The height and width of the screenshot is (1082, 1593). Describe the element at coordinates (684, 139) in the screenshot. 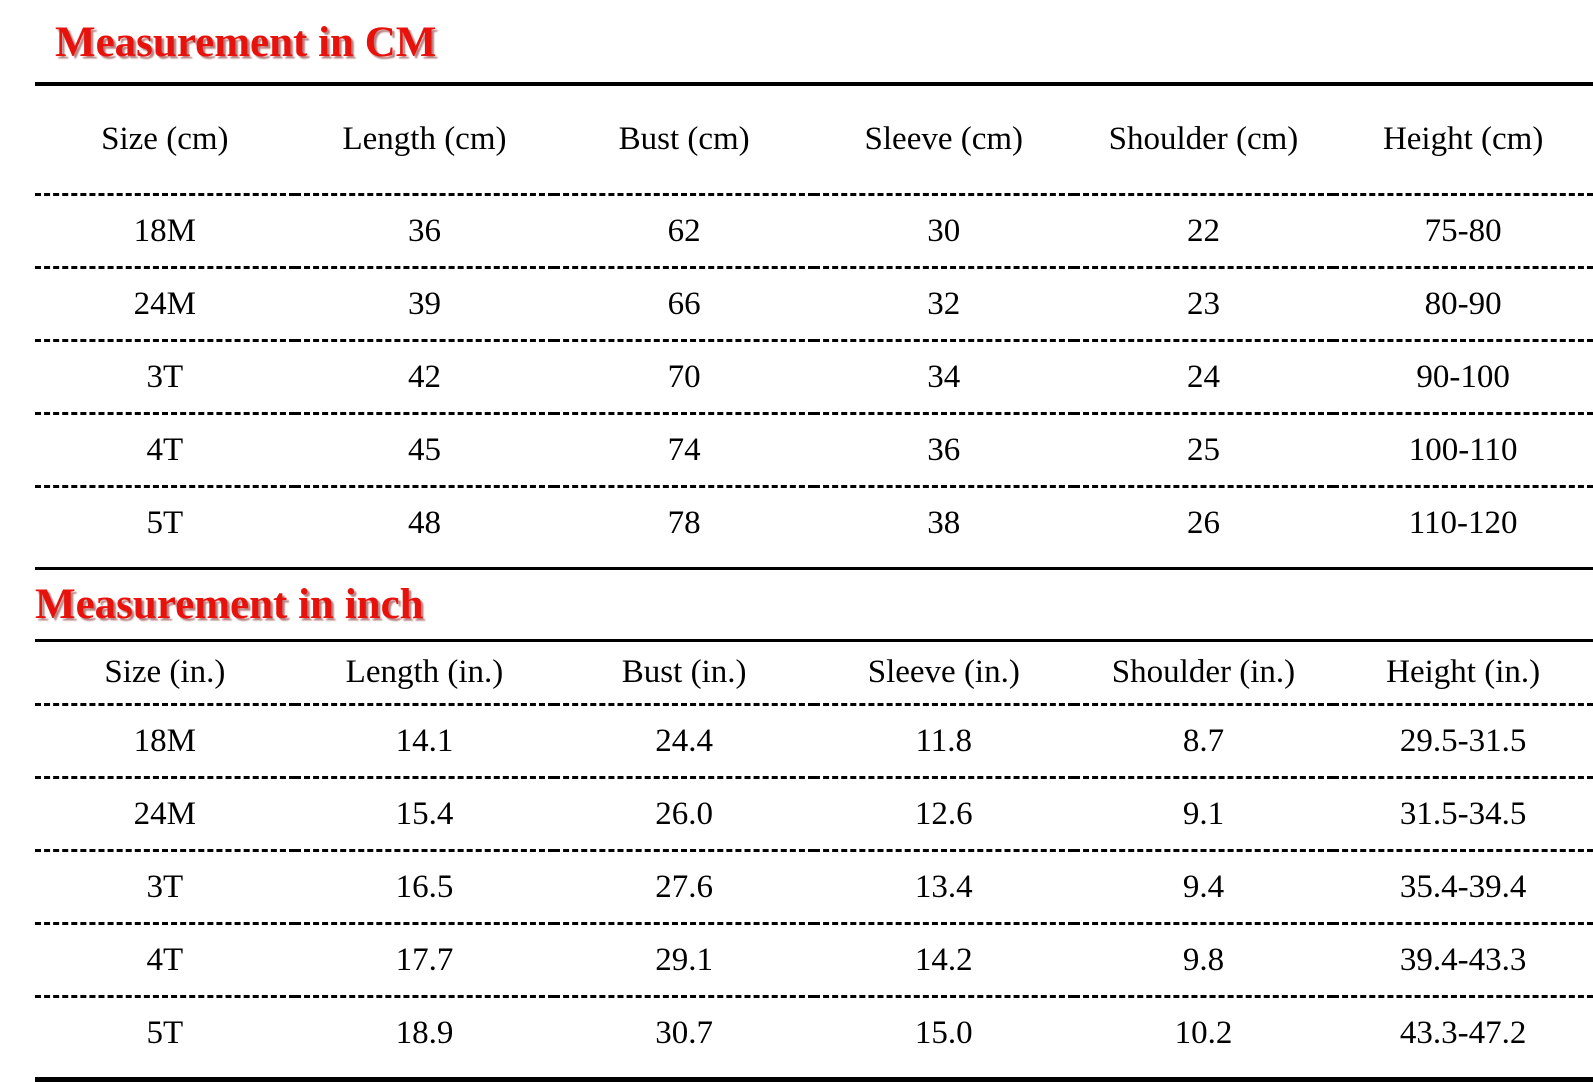

I see `column-header: Bust (cm)` at that location.